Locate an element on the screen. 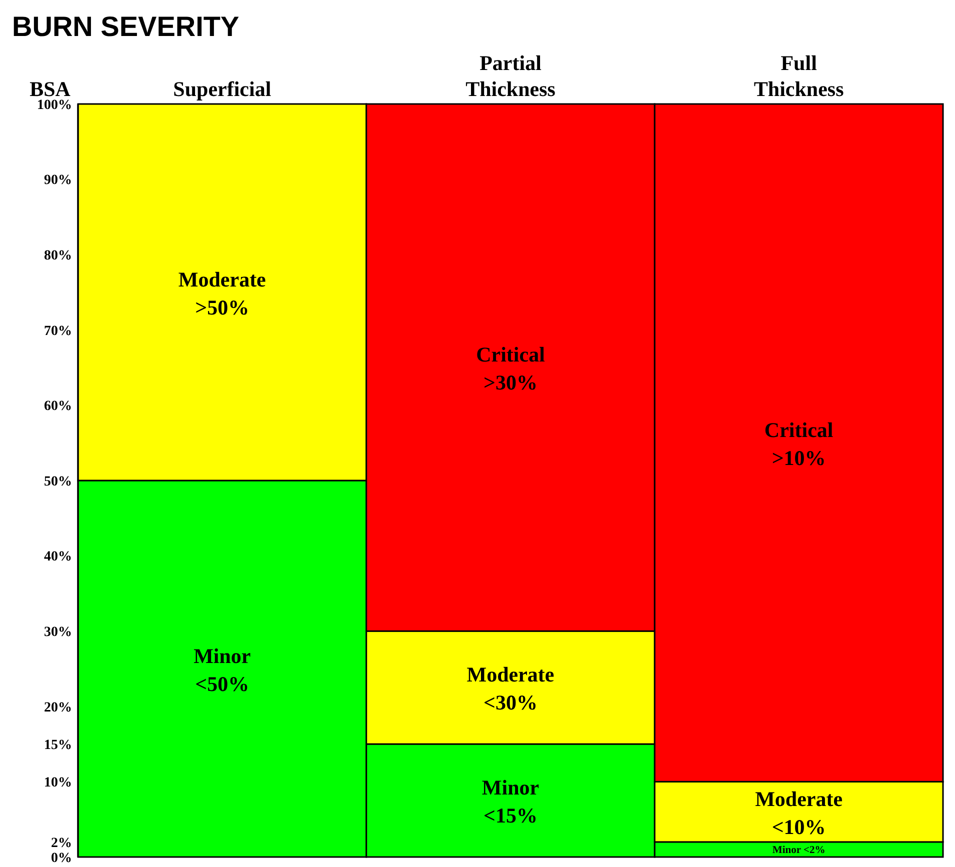 The height and width of the screenshot is (867, 955). y-tick-label: 90% is located at coordinates (58, 180).